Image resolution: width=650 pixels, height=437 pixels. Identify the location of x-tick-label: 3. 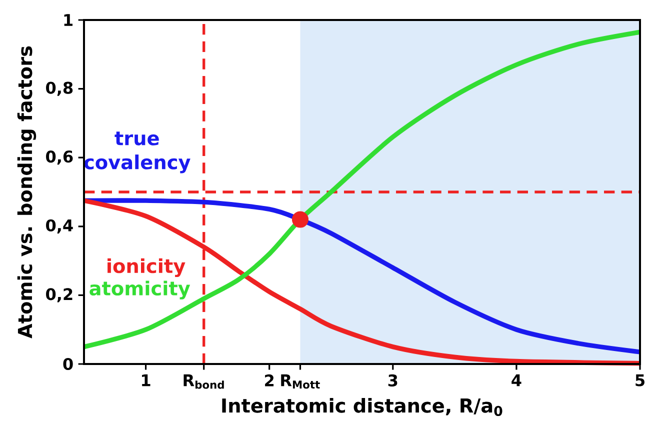
(393, 380).